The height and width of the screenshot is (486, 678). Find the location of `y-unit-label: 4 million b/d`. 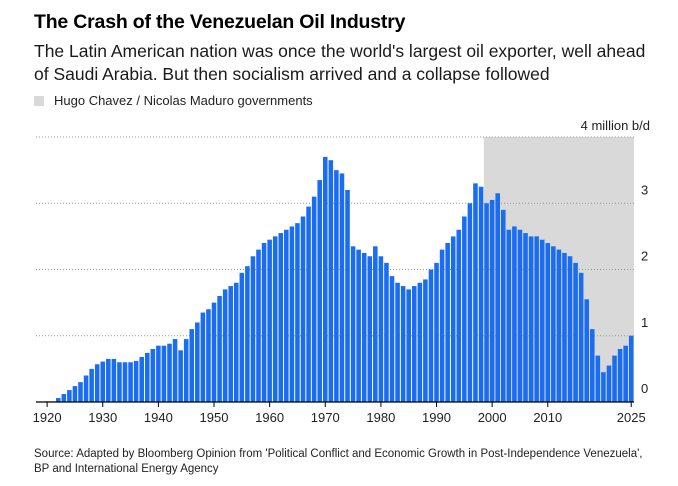

y-unit-label: 4 million b/d is located at coordinates (615, 125).